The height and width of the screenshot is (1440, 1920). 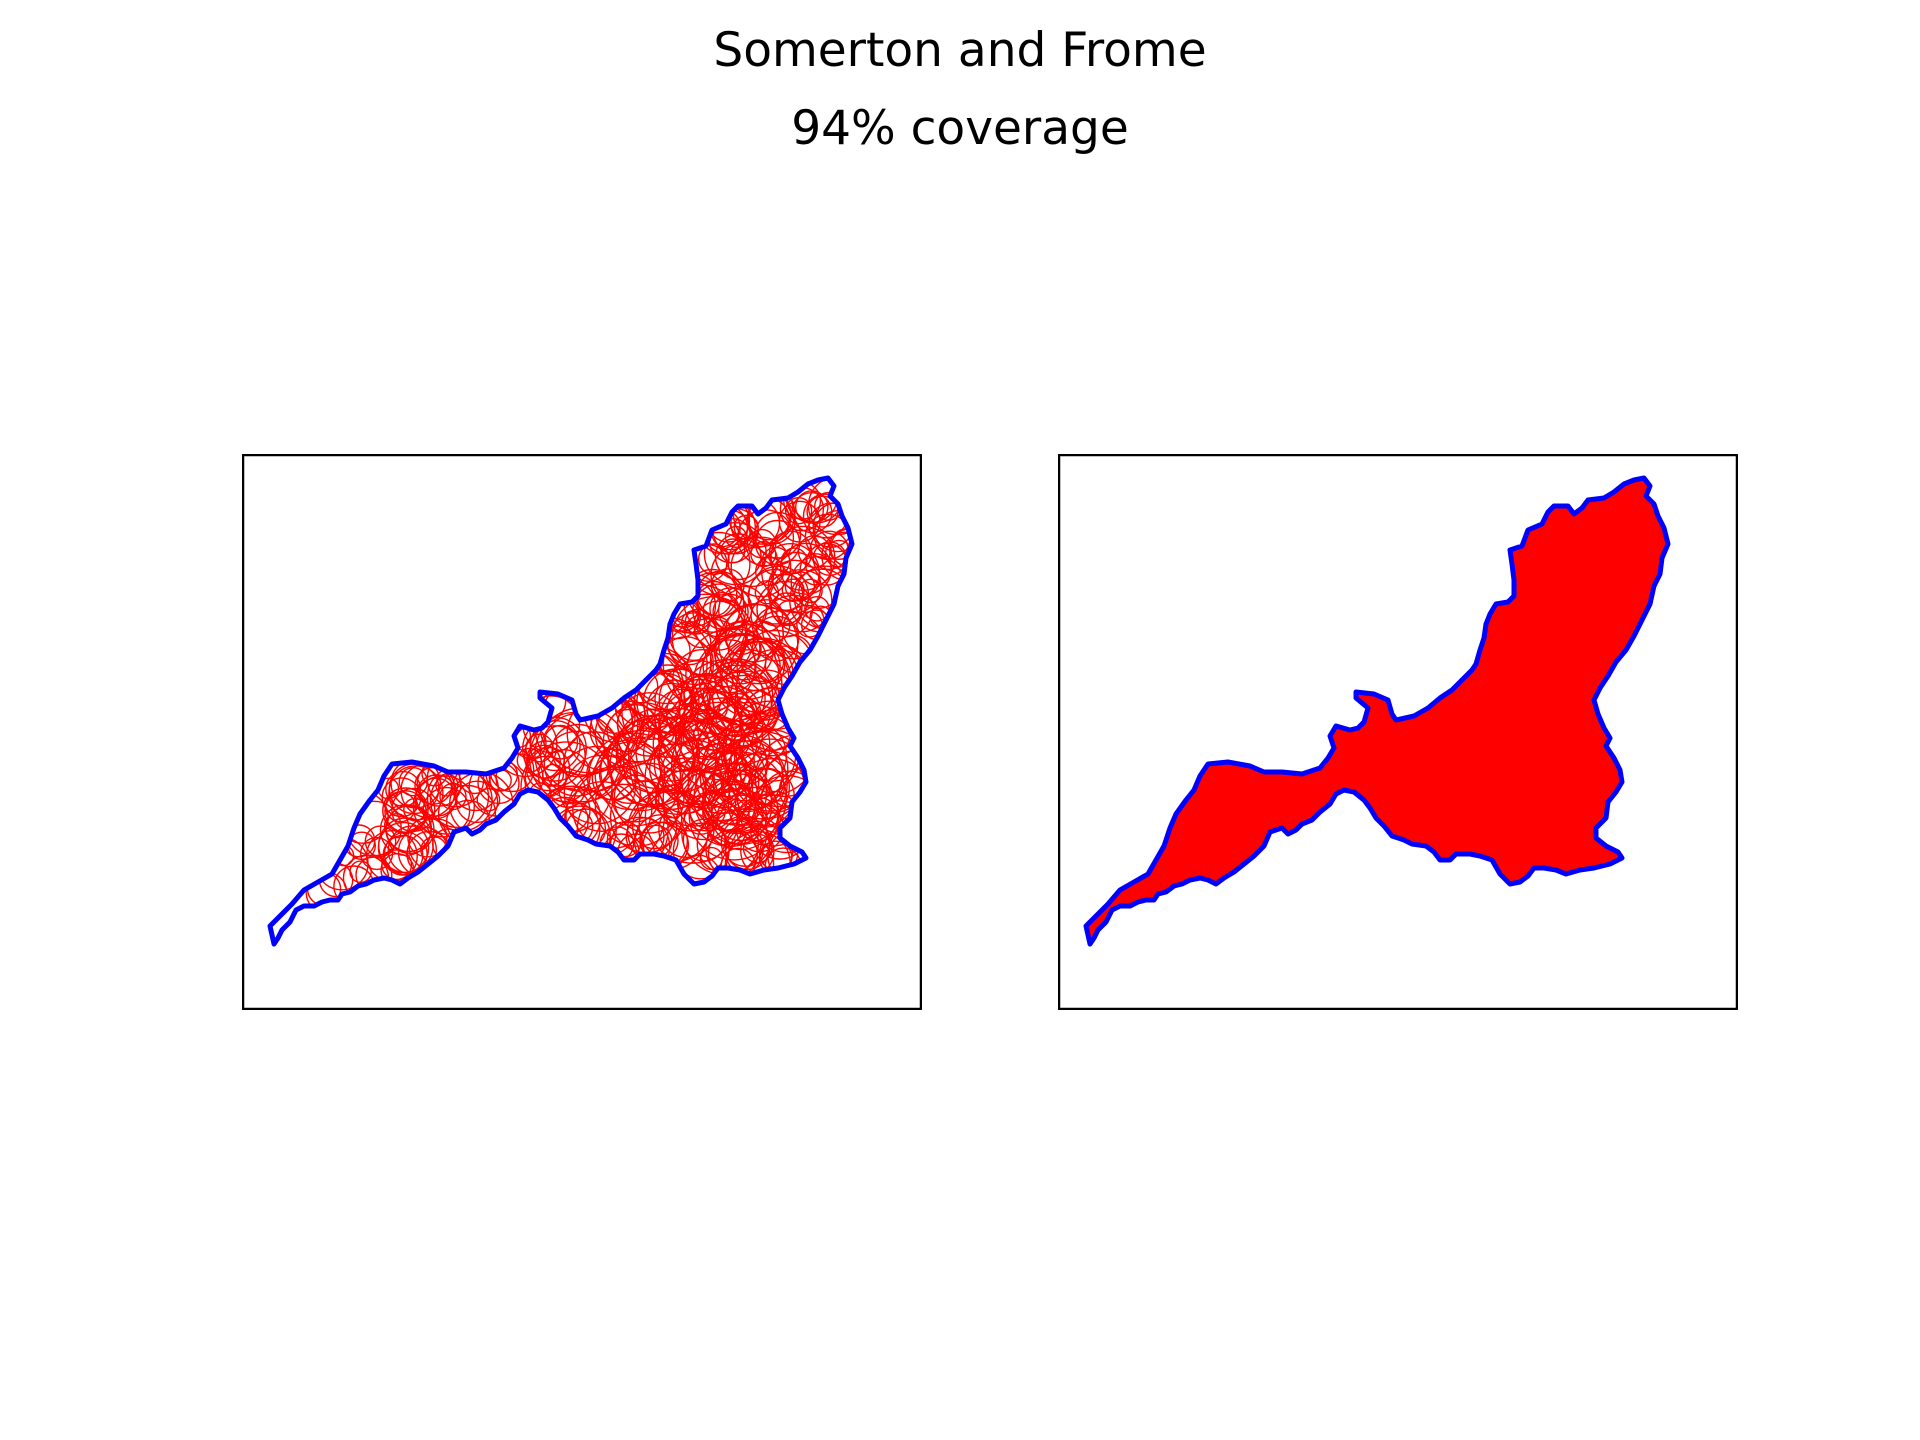 What do you see at coordinates (960, 50) in the screenshot?
I see `figure-title: Somerton and Frome` at bounding box center [960, 50].